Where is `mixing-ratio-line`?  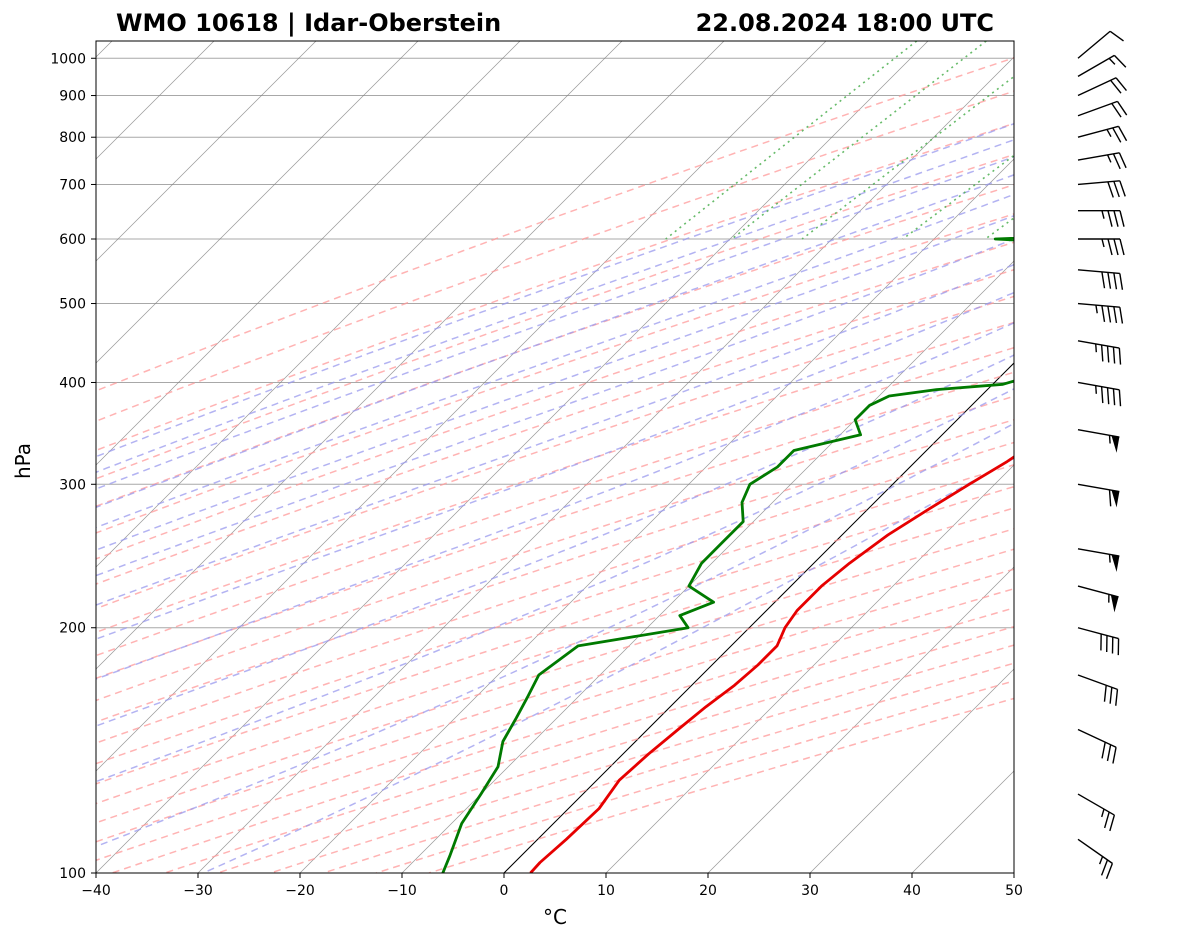
mixing-ratio-line is located at coordinates (791, 140).